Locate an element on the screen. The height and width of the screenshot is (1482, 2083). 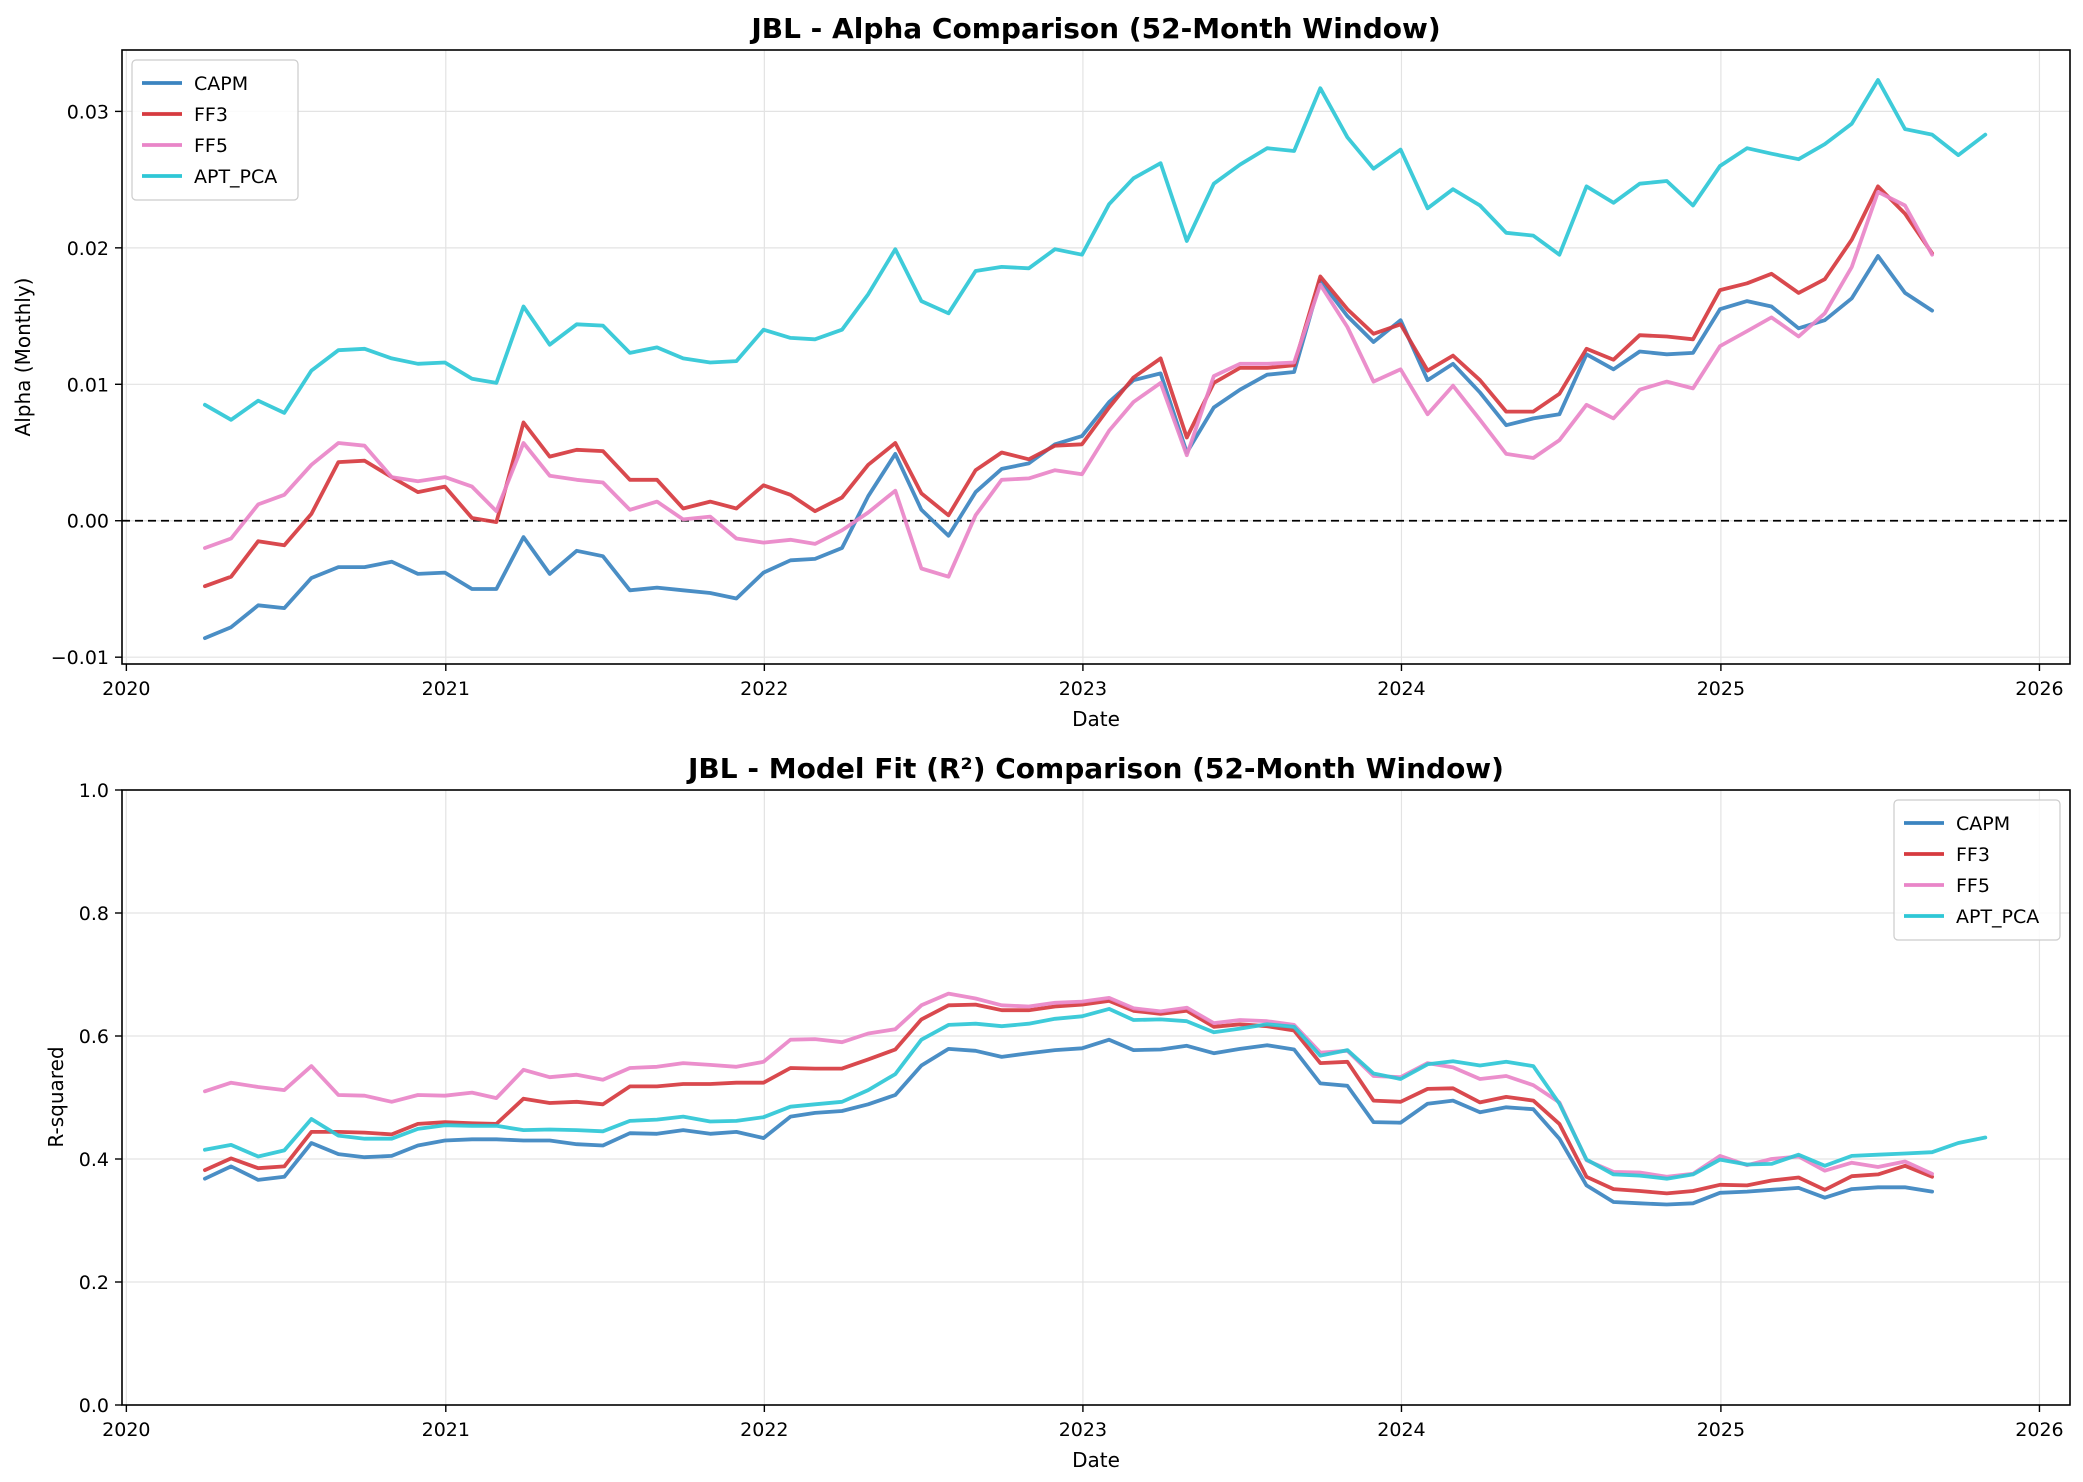
y-tick-label: 0.6 is located at coordinates (94, 1037).